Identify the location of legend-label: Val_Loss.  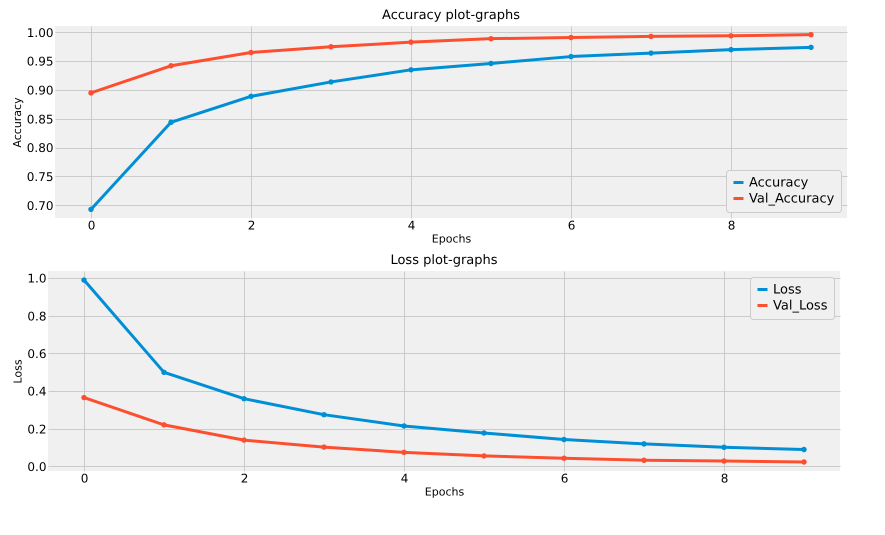
(800, 306).